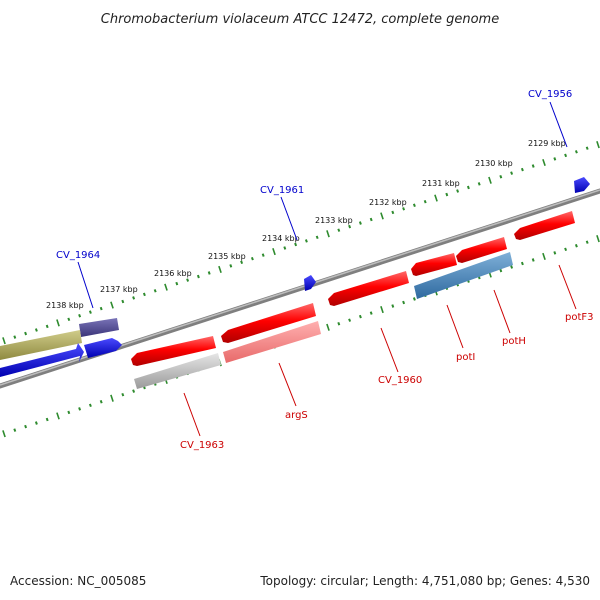 This screenshot has height=600, width=600. I want to click on kbp-label: 2130 kbp, so click(494, 163).